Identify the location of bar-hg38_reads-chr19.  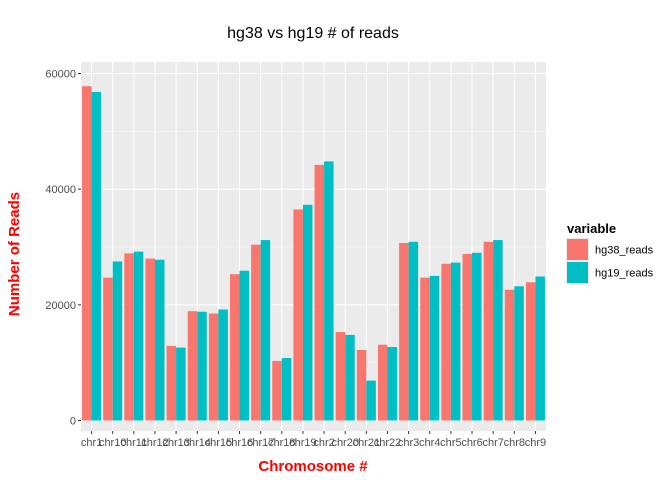
(298, 315).